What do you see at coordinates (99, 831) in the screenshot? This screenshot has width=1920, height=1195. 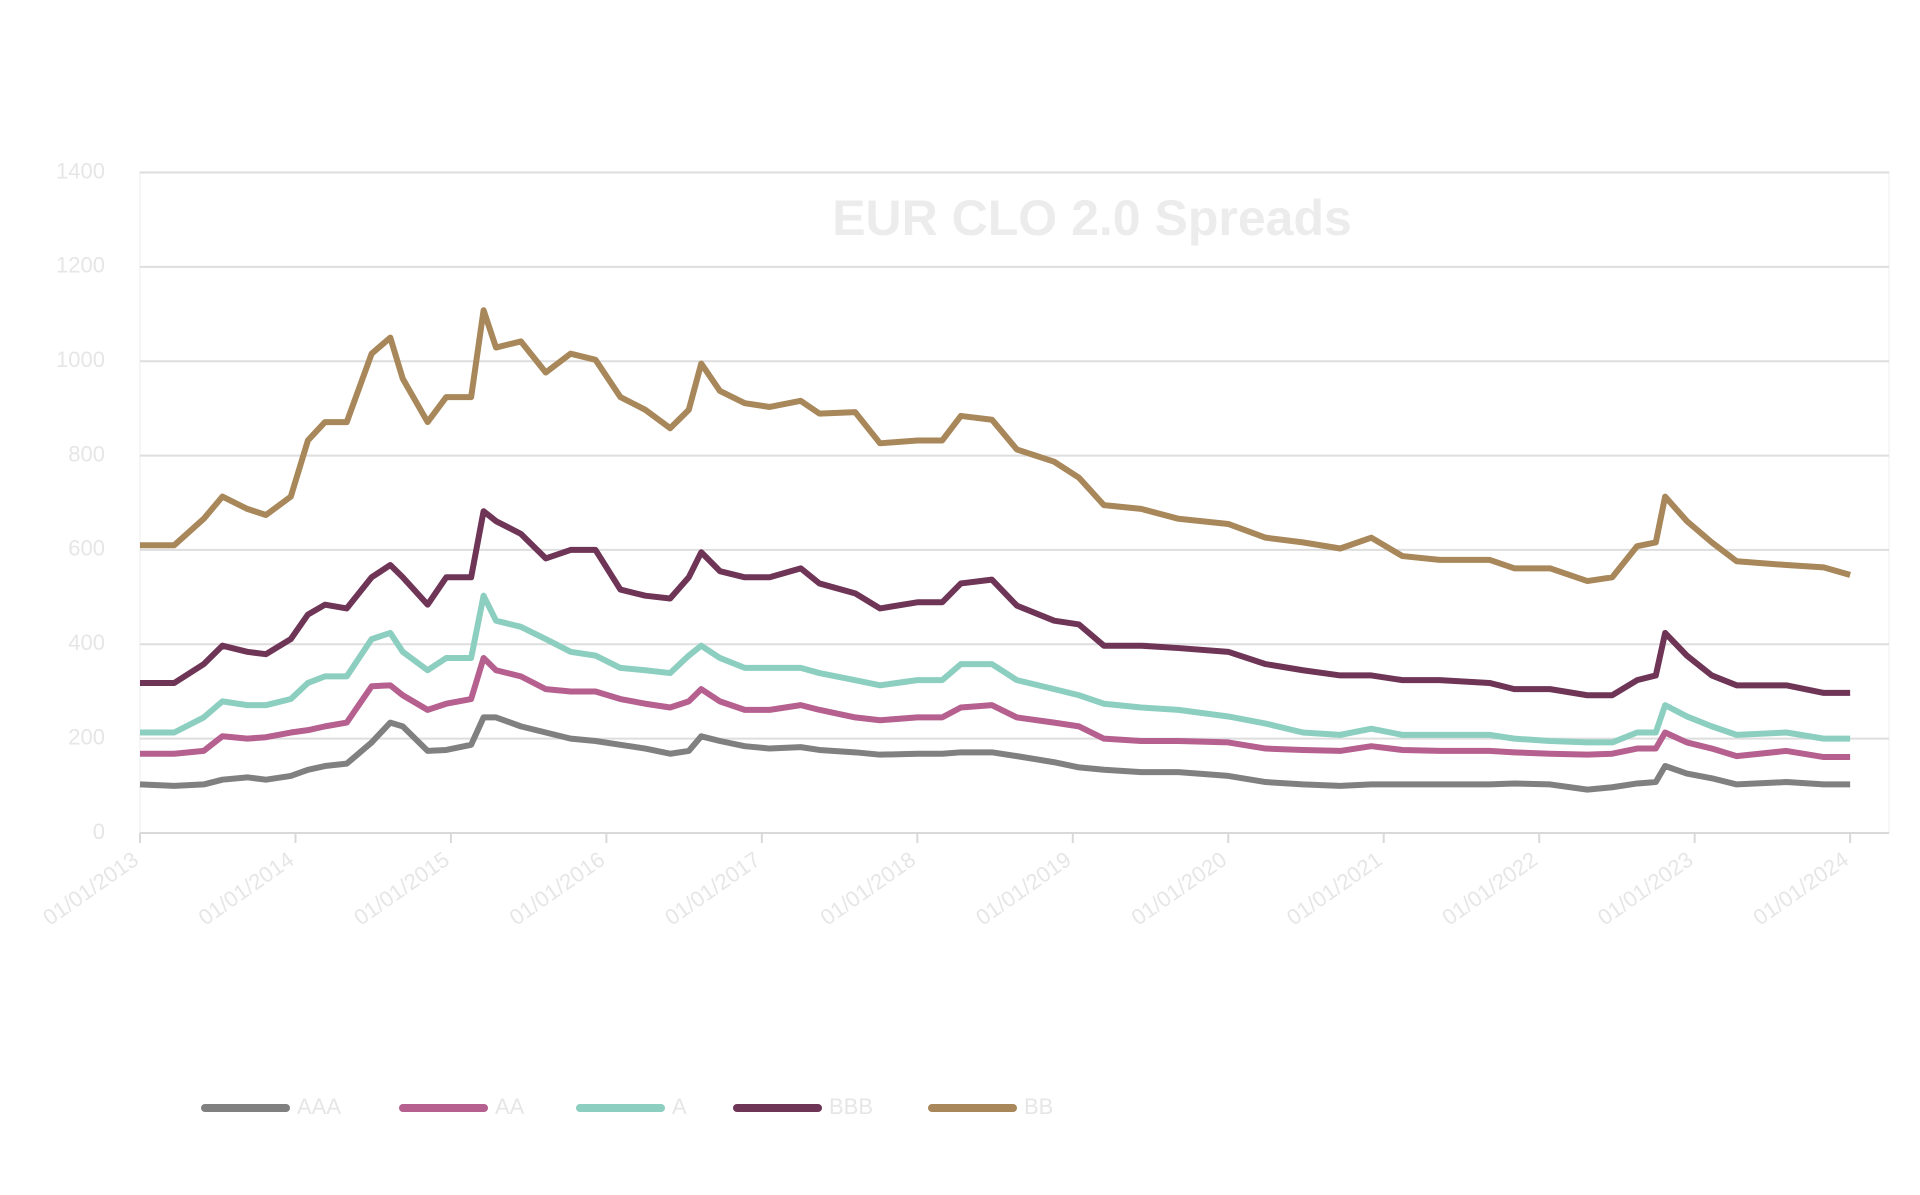 I see `y-tick-label: 0` at bounding box center [99, 831].